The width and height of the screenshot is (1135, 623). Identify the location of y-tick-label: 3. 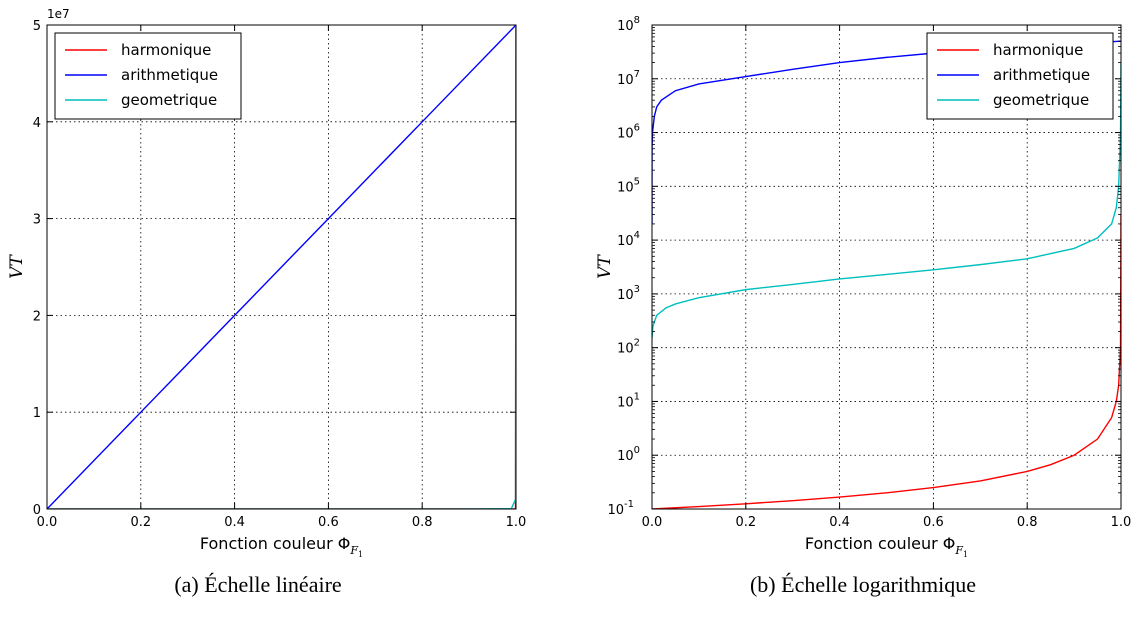
(37, 220).